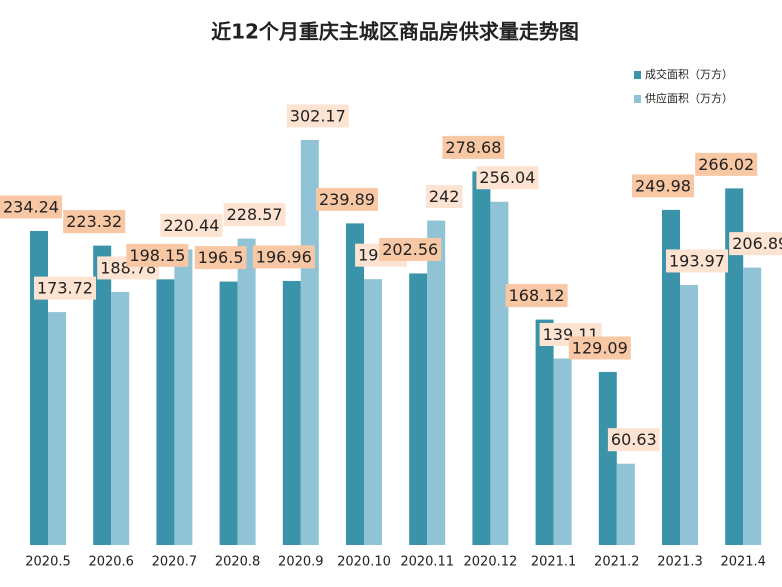 The height and width of the screenshot is (587, 782). Describe the element at coordinates (743, 562) in the screenshot. I see `x-tick-label: 2021.4` at that location.